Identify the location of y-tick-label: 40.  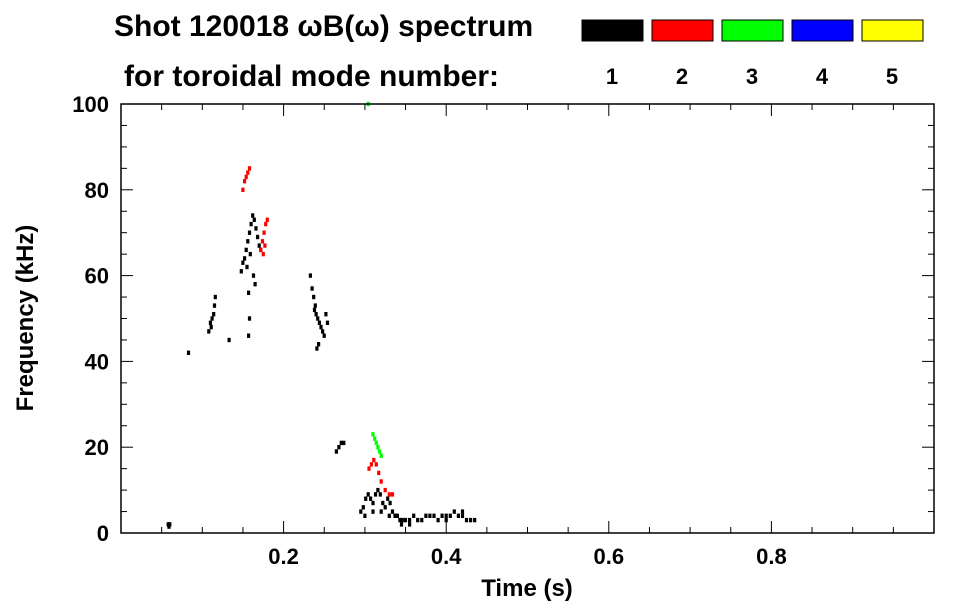
(97, 361).